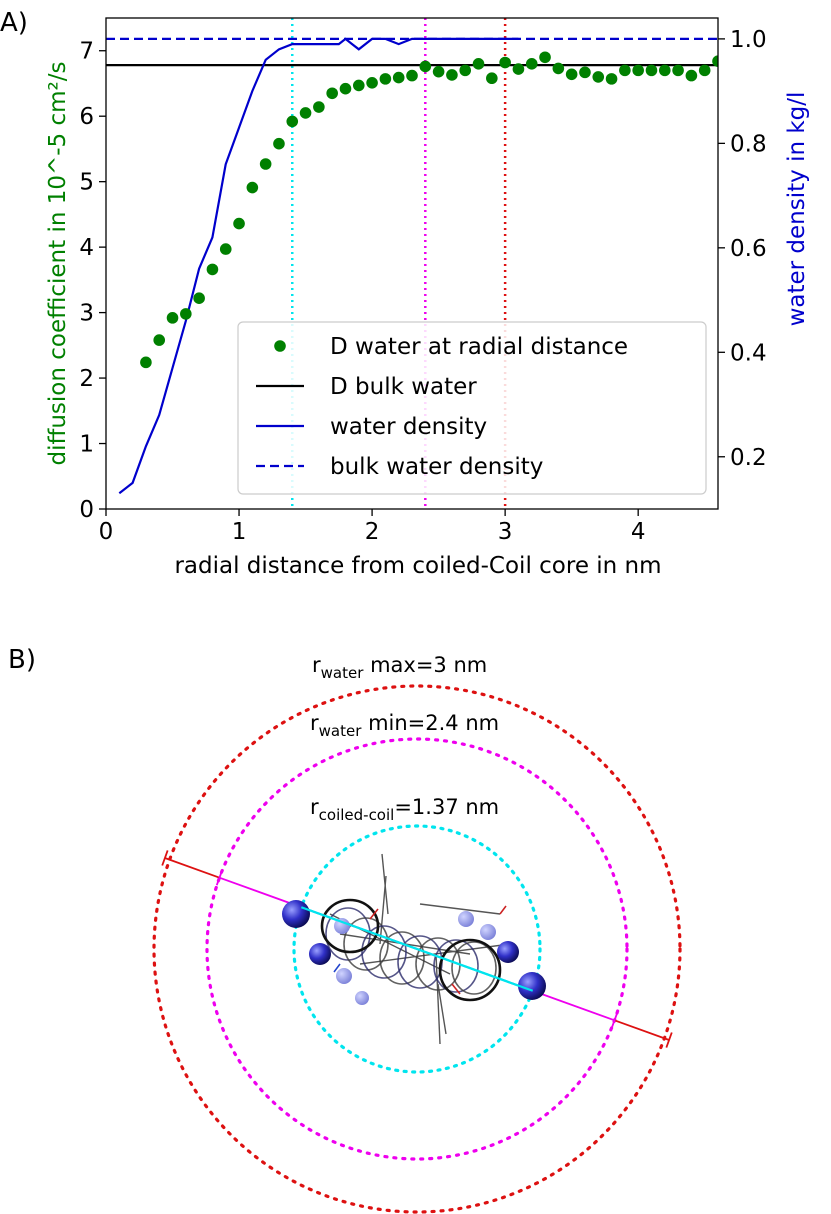 The height and width of the screenshot is (1214, 831). What do you see at coordinates (86, 445) in the screenshot?
I see `y-tick-label: 1` at bounding box center [86, 445].